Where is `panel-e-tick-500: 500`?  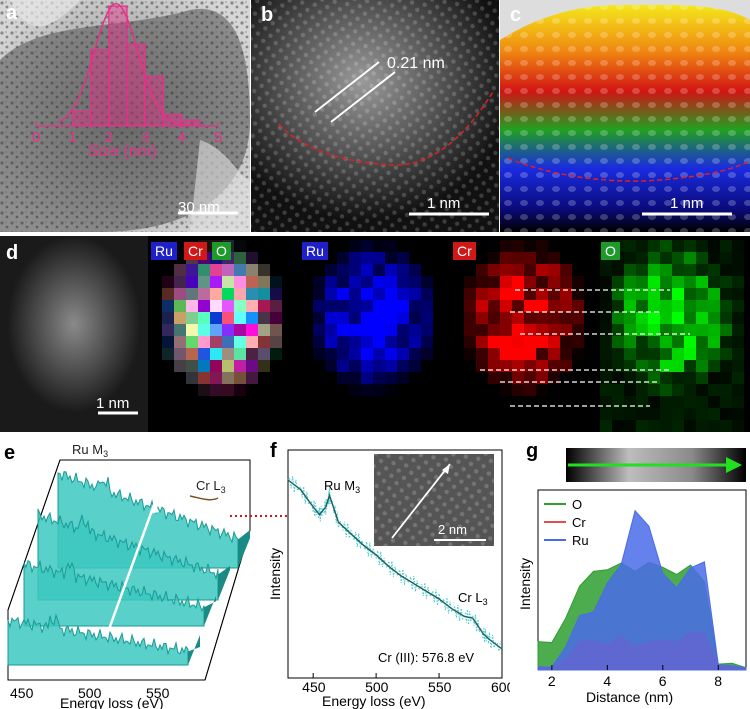
panel-e-tick-500: 500 is located at coordinates (90, 693).